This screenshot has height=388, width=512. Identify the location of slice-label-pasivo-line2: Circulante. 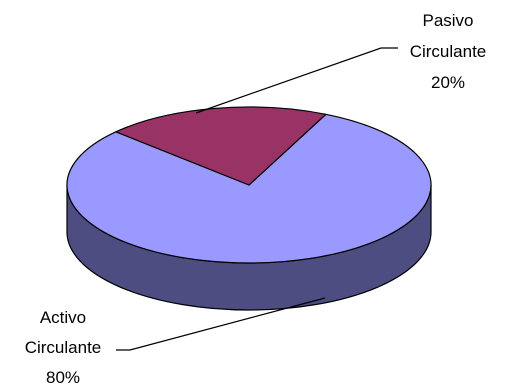
(448, 51).